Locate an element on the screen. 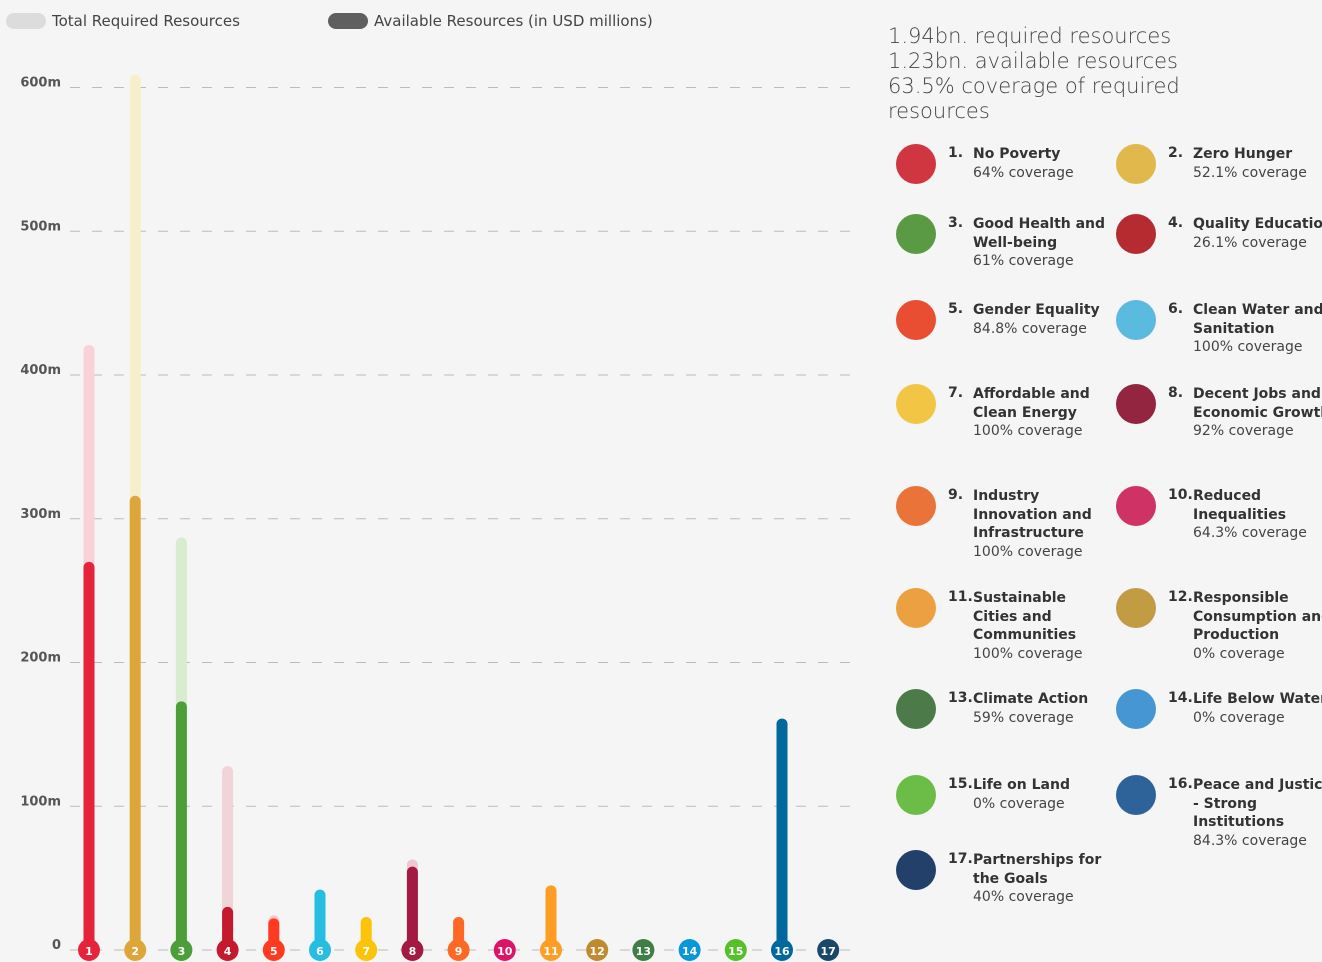 The image size is (1322, 962). goal-name: Affordable and Clean Energy is located at coordinates (1031, 403).